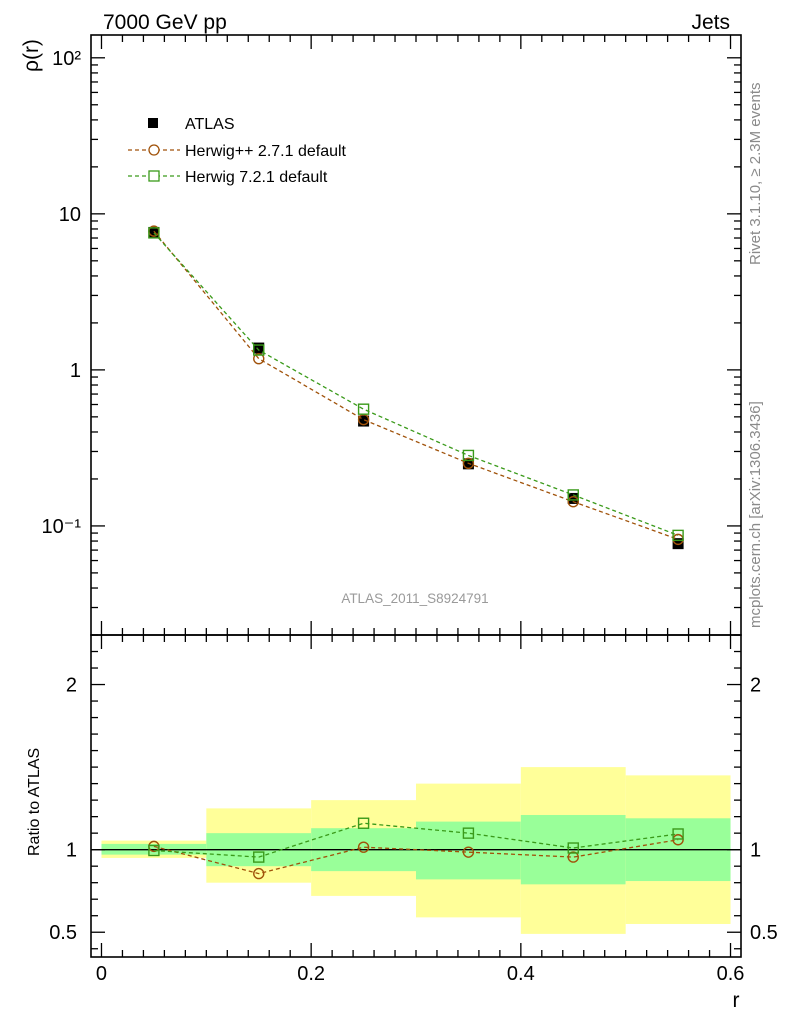  Describe the element at coordinates (266, 151) in the screenshot. I see `legend-label-herwigpp: Herwig++ 2.7.1 default` at that location.